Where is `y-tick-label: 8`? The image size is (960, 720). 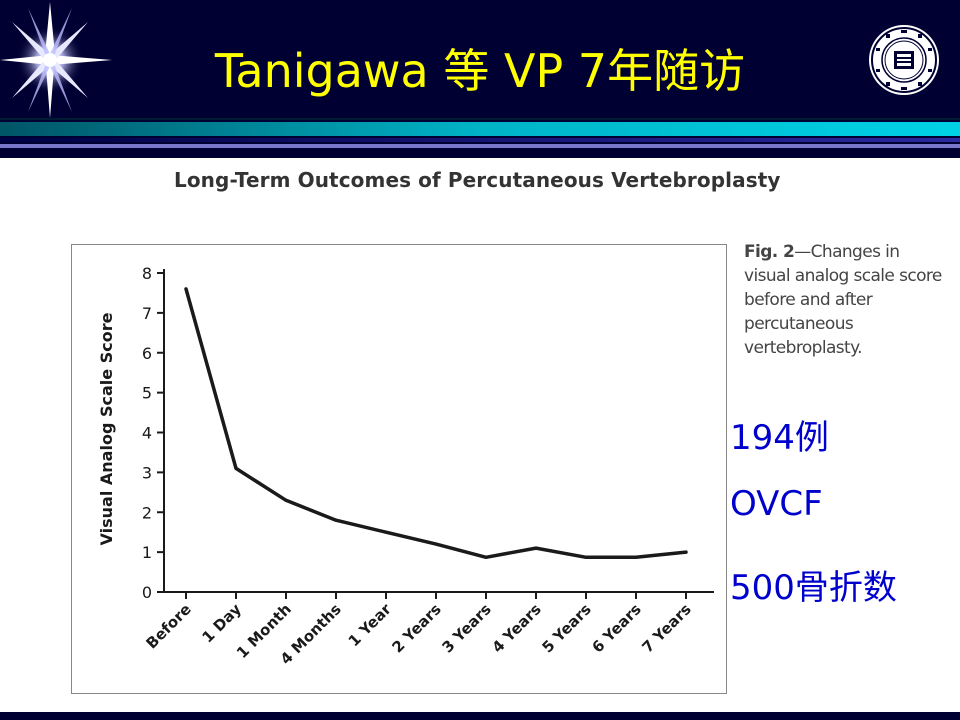
y-tick-label: 8 is located at coordinates (147, 273).